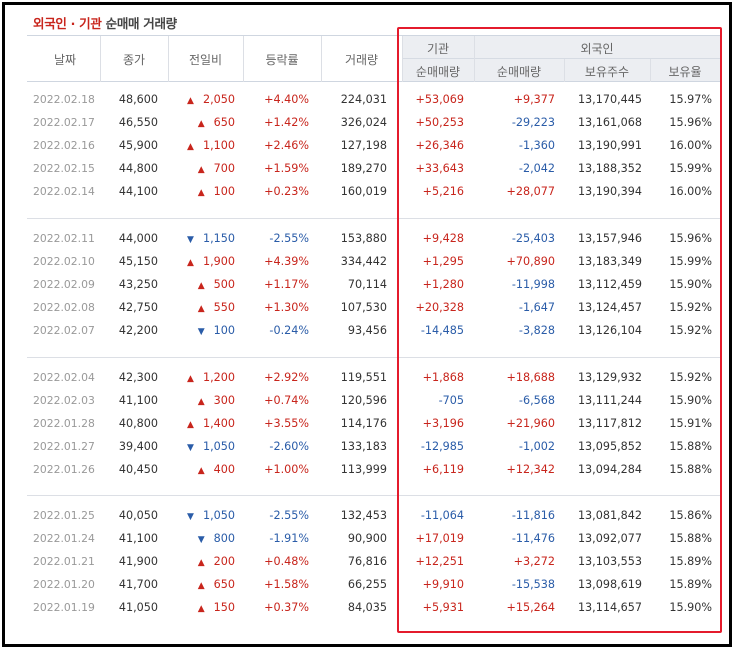 Image resolution: width=740 pixels, height=655 pixels. Describe the element at coordinates (443, 377) in the screenshot. I see `inst-cell: +1,868` at that location.